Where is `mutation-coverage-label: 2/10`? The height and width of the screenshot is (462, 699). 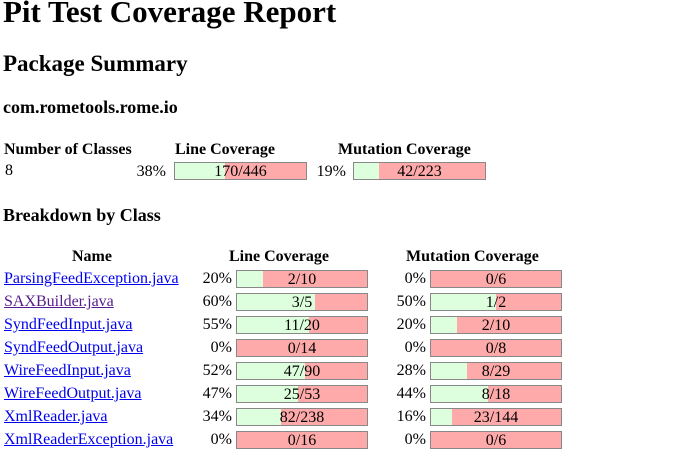 mutation-coverage-label: 2/10 is located at coordinates (496, 325).